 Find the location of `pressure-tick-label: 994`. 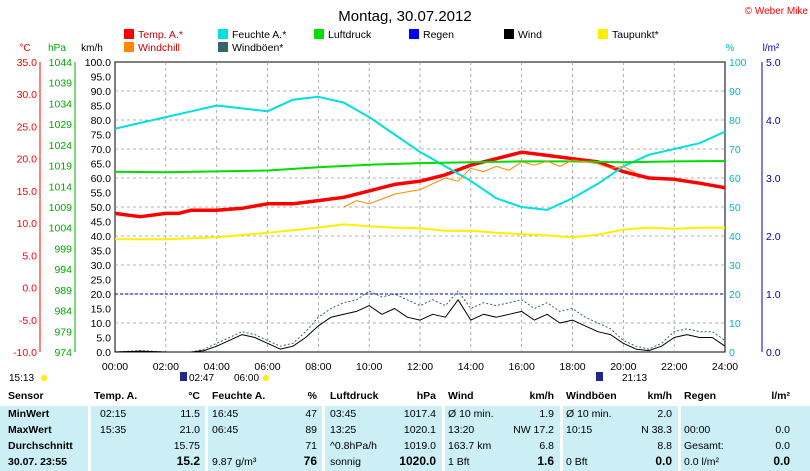

pressure-tick-label: 994 is located at coordinates (63, 270).